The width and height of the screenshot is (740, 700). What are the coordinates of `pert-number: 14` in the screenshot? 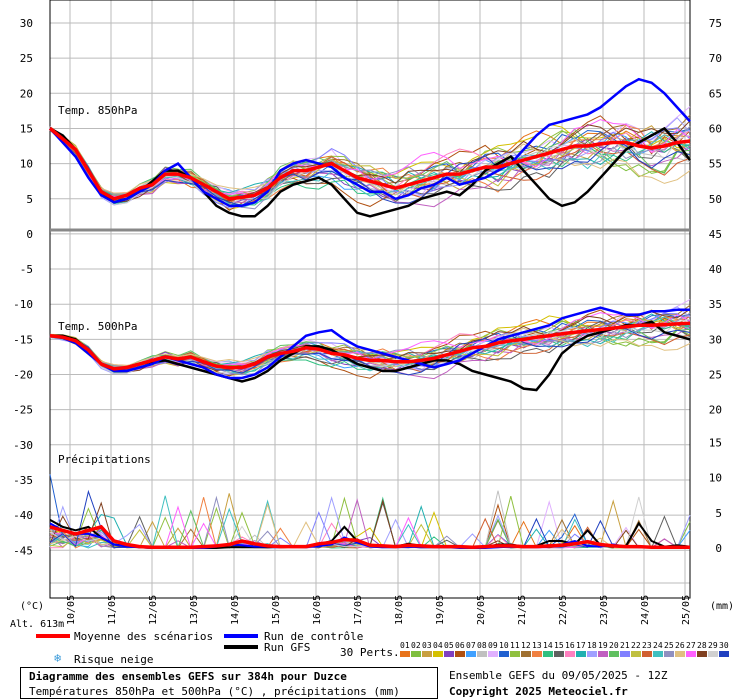 It's located at (548, 645).